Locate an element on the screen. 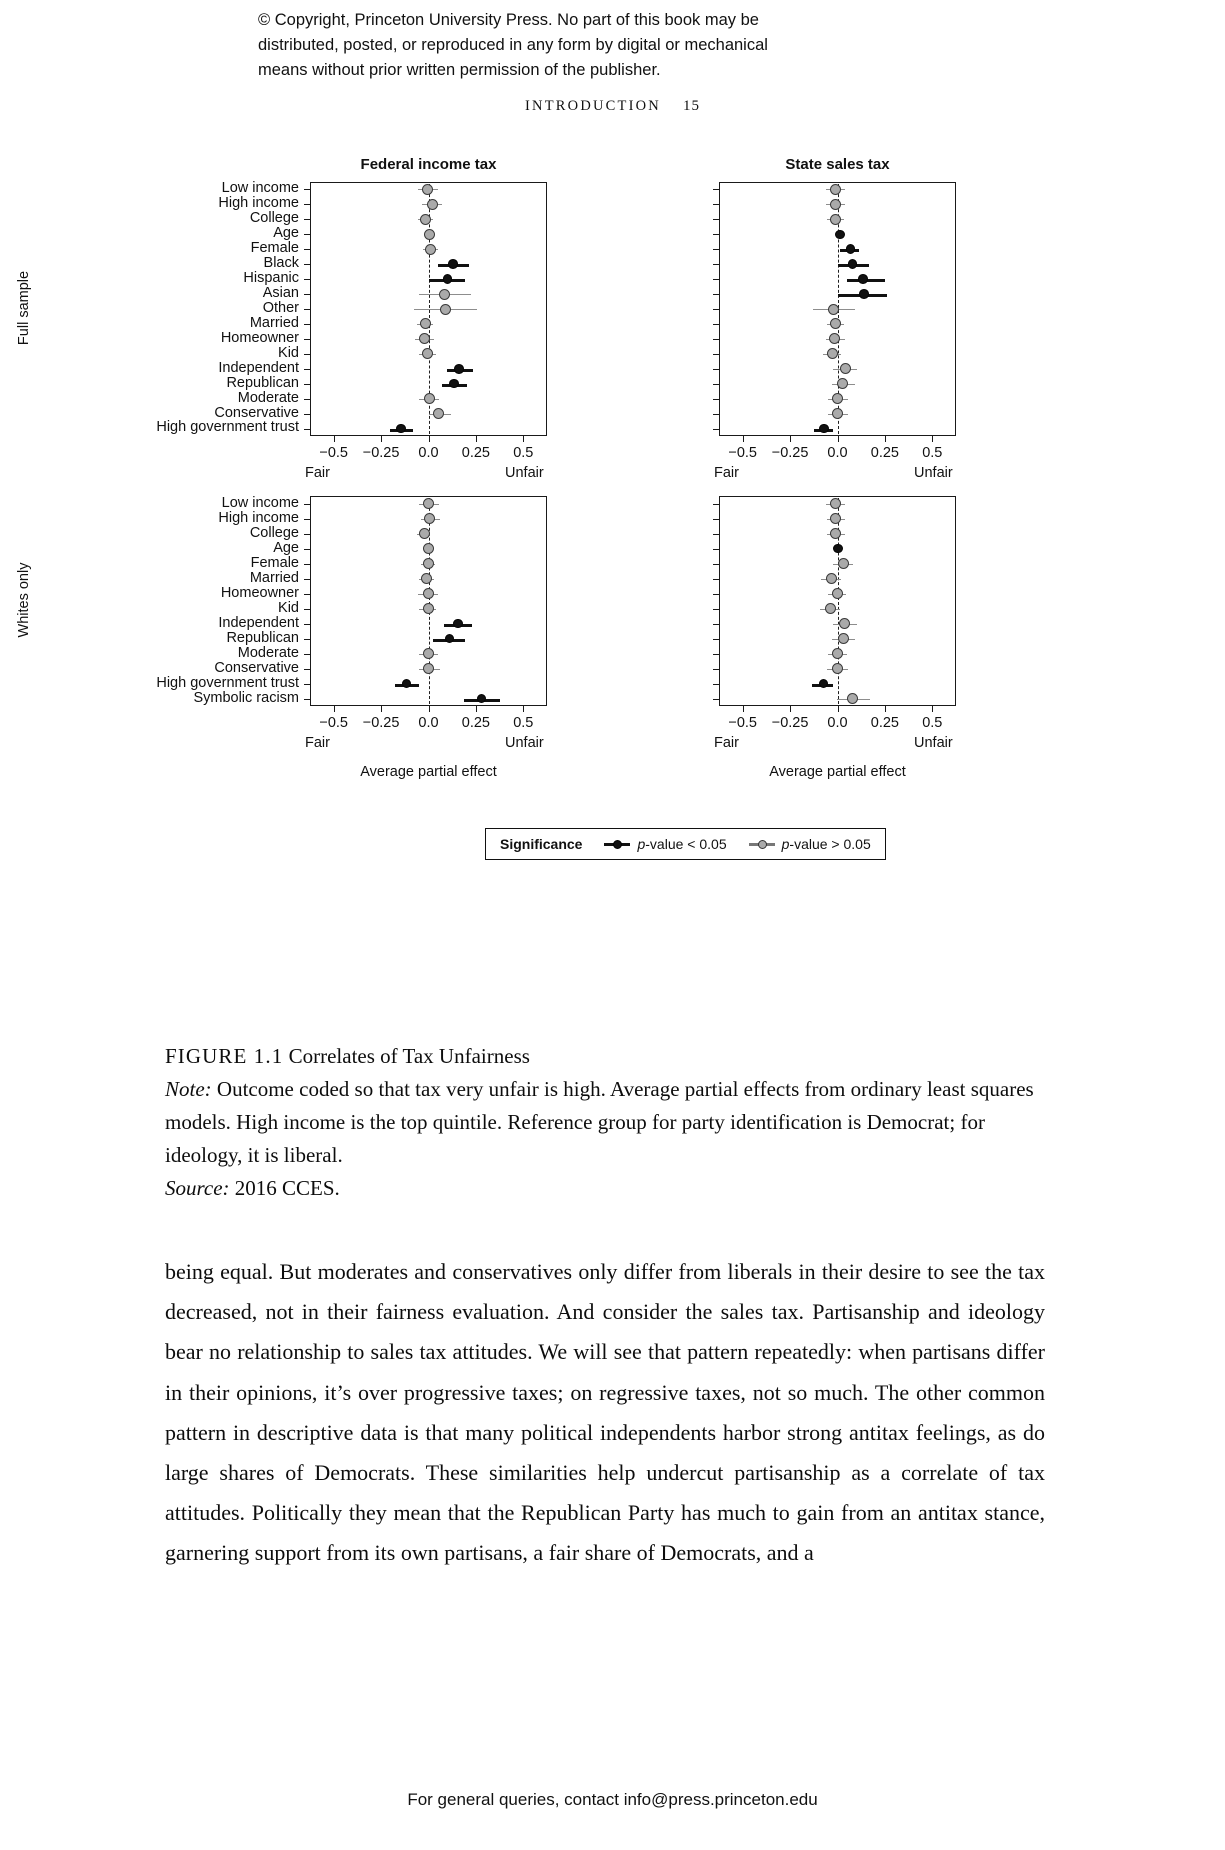 This screenshot has width=1225, height=1850. x-axis-tick-labels-1-0: −0.5 −0.25 0.0 0.25 0.5 is located at coordinates (428, 724).